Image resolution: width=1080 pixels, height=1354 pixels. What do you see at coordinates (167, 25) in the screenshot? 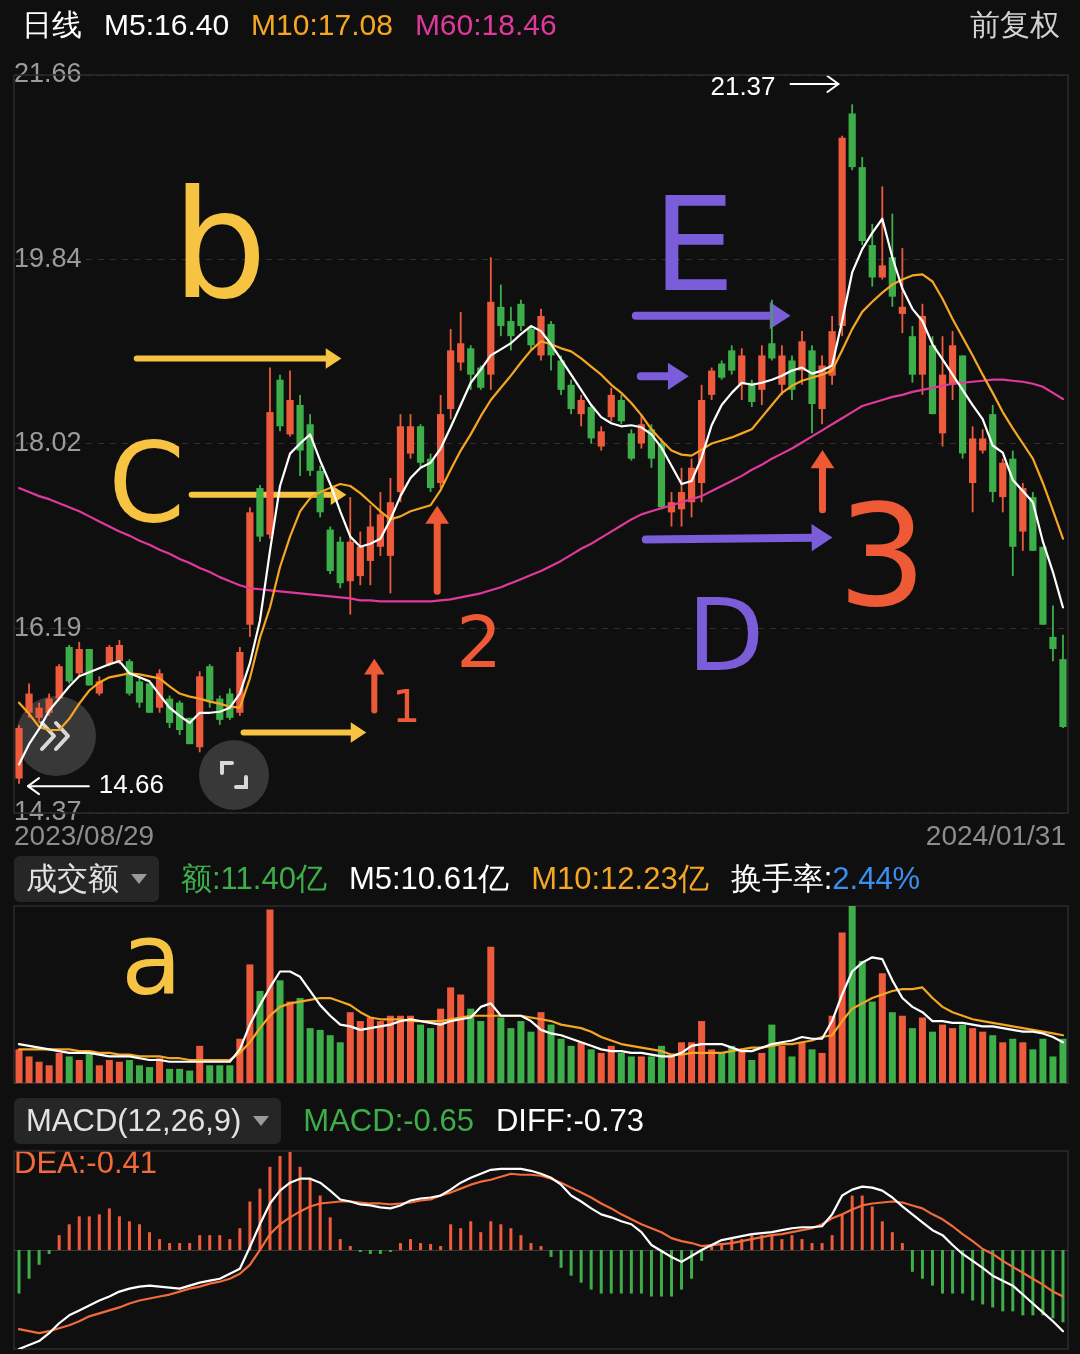
I see `text: M5:16.40` at bounding box center [167, 25].